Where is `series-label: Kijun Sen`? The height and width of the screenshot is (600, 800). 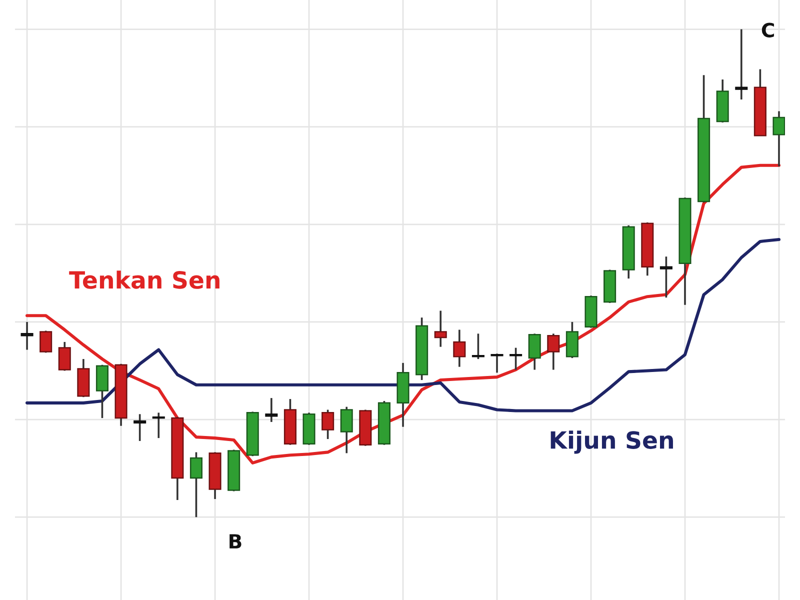
series-label: Kijun Sen is located at coordinates (611, 442).